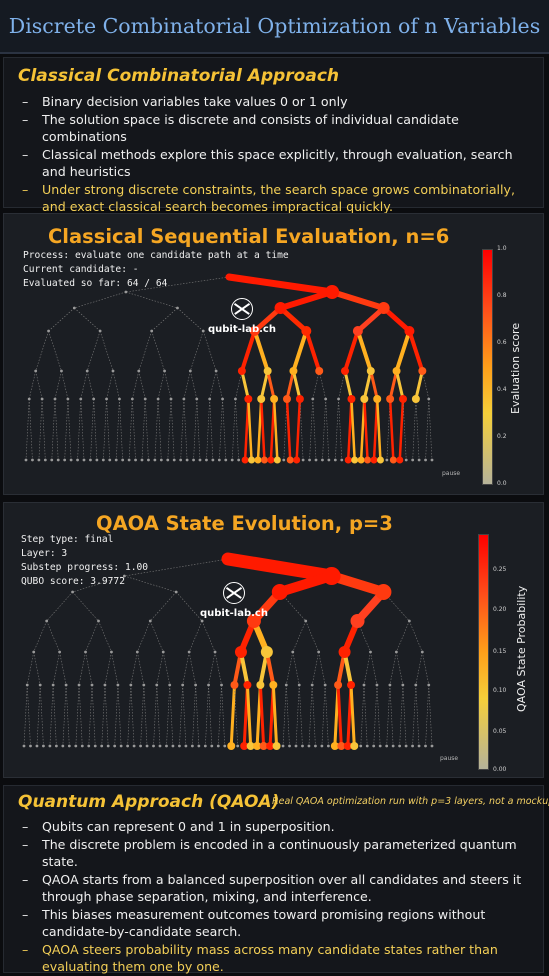 This screenshot has height=976, width=549. Describe the element at coordinates (242, 316) in the screenshot. I see `qubit-lab-logo: qubit-lab.ch` at that location.